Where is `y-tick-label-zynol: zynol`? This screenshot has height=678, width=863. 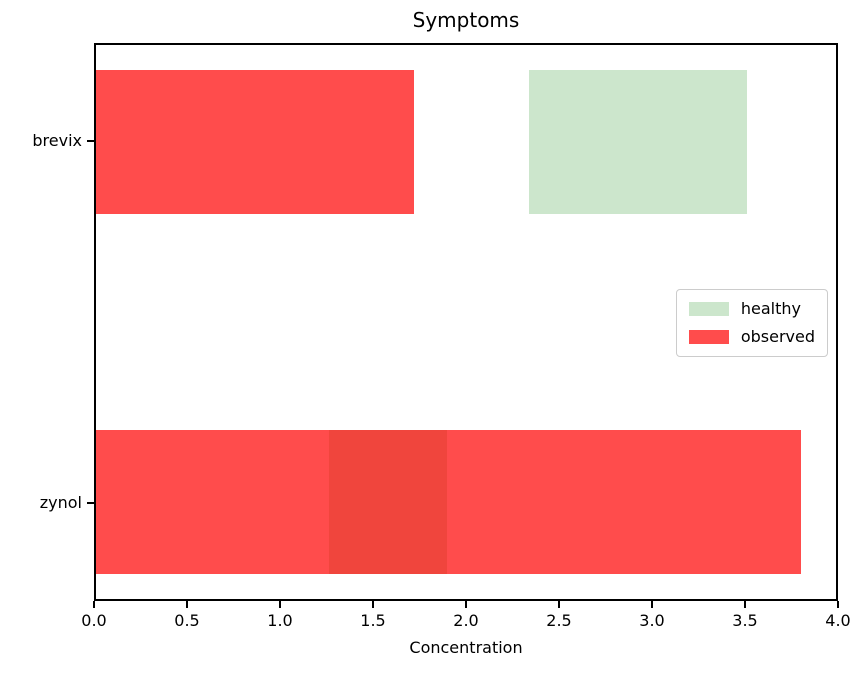
y-tick-label-zynol: zynol is located at coordinates (60, 503).